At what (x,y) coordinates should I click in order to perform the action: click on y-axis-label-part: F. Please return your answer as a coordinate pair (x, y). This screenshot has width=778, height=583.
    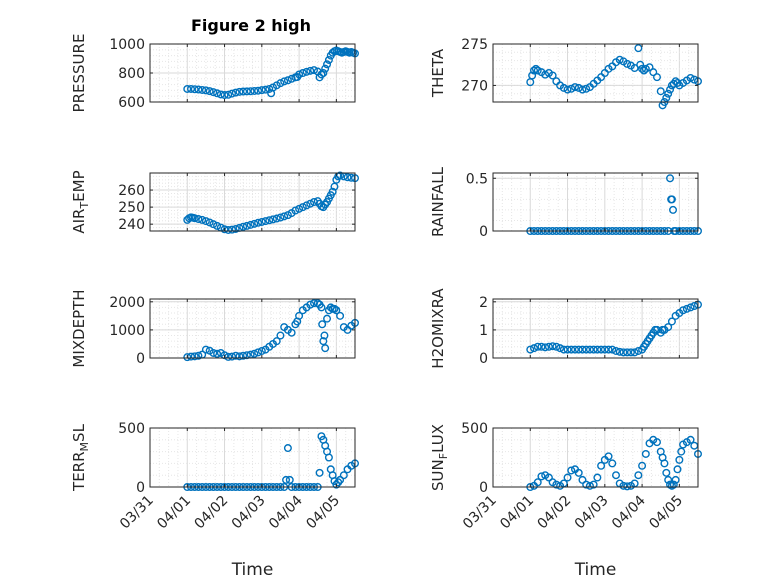
    Looking at the image, I should click on (443, 456).